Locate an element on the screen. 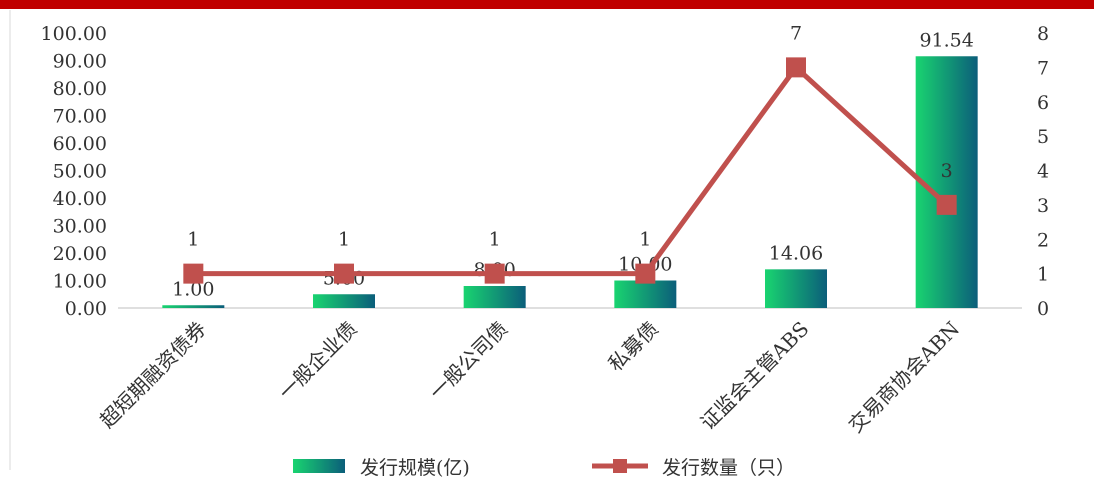 This screenshot has width=1094, height=484. right-axis-tick-label: 2 is located at coordinates (1043, 240).